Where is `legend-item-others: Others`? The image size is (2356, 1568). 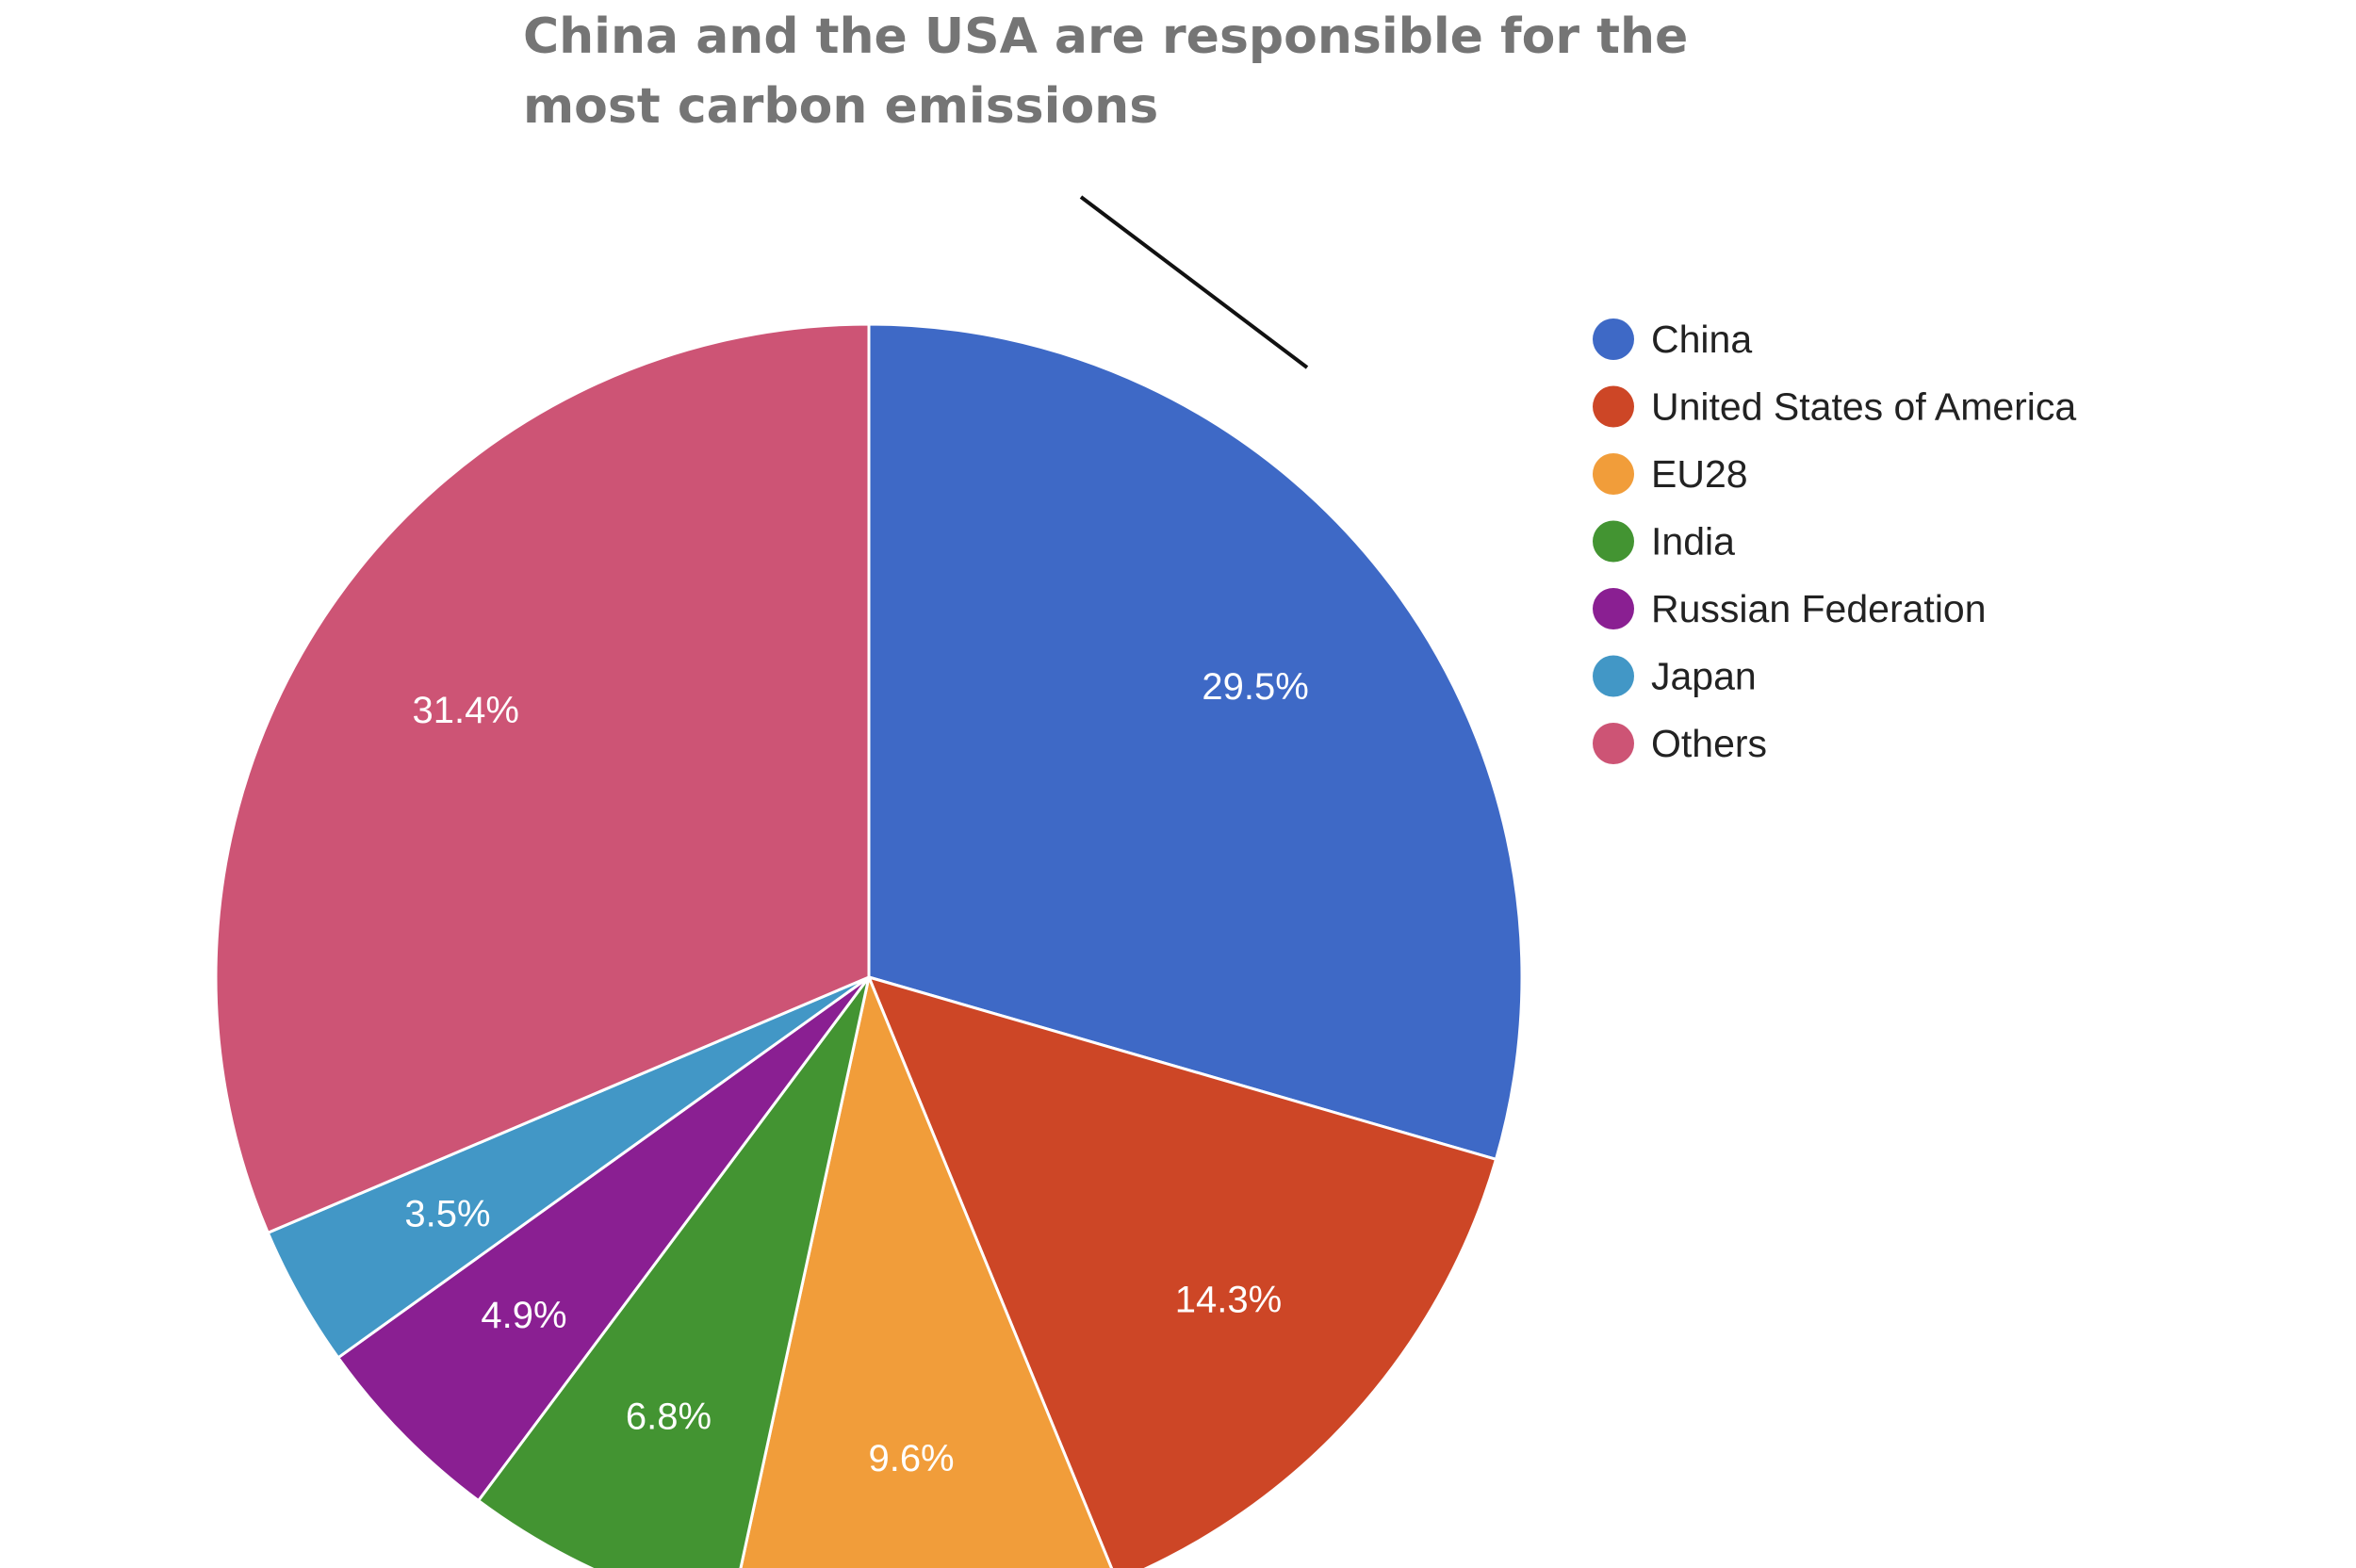 legend-item-others: Others is located at coordinates (1680, 743).